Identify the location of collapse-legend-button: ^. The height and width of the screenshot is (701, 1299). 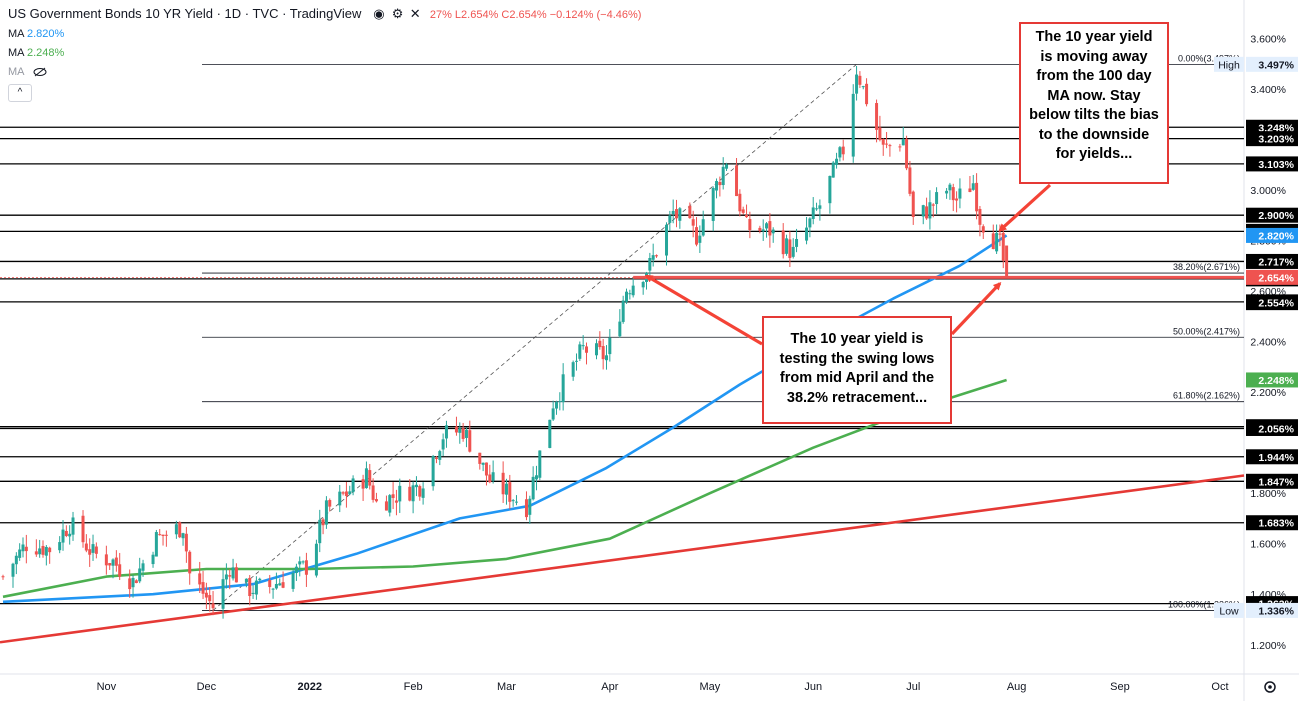
(20, 93).